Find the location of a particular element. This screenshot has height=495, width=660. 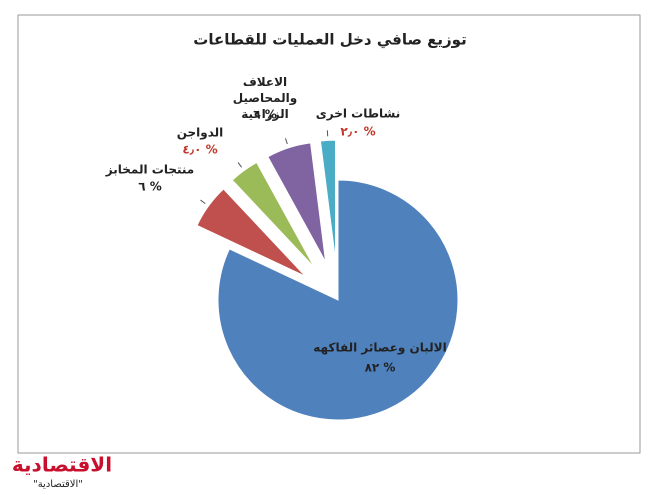

value-label: ٨٢ % is located at coordinates (380, 368).